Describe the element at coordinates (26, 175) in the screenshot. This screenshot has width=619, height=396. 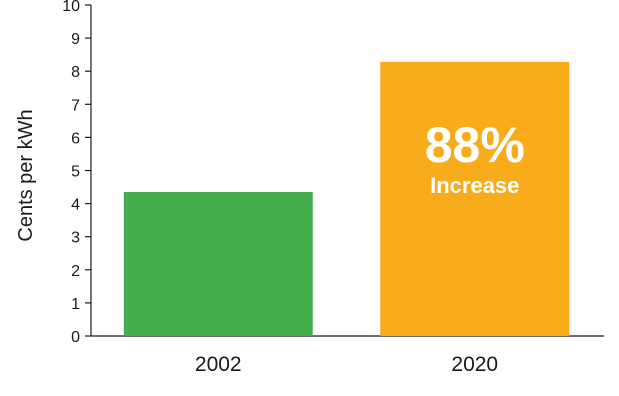
I see `y-axis-title: Cents per kWh` at that location.